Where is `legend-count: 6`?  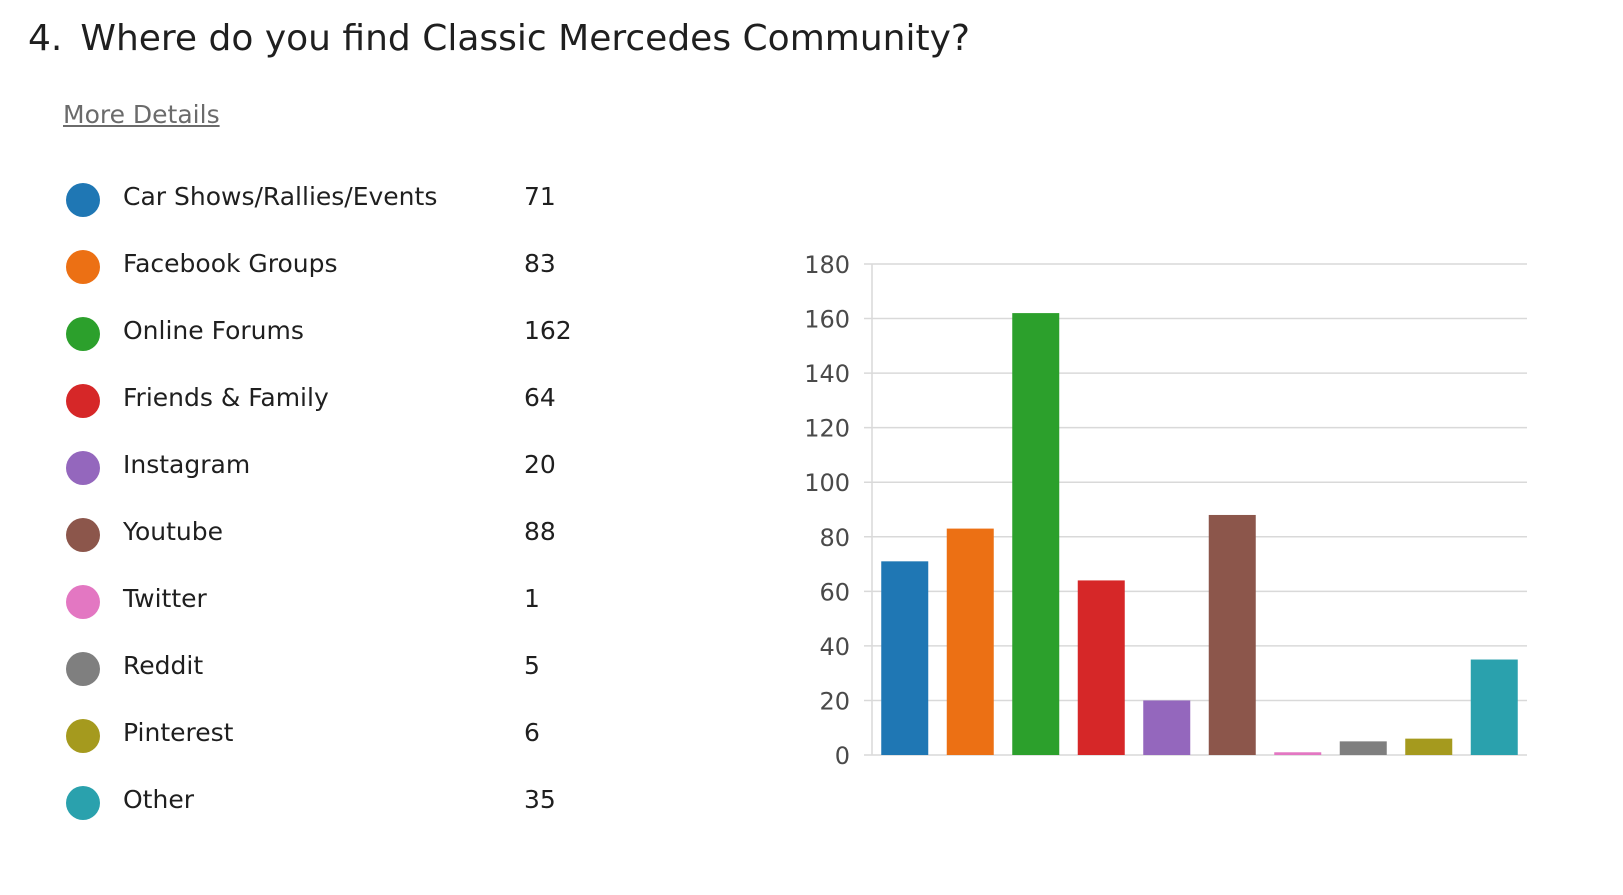
legend-count: 6 is located at coordinates (532, 732).